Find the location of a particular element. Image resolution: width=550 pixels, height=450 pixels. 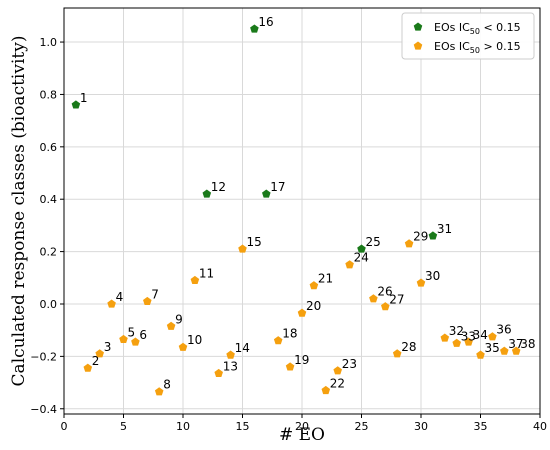

data-point-label: 8 is located at coordinates (167, 385).